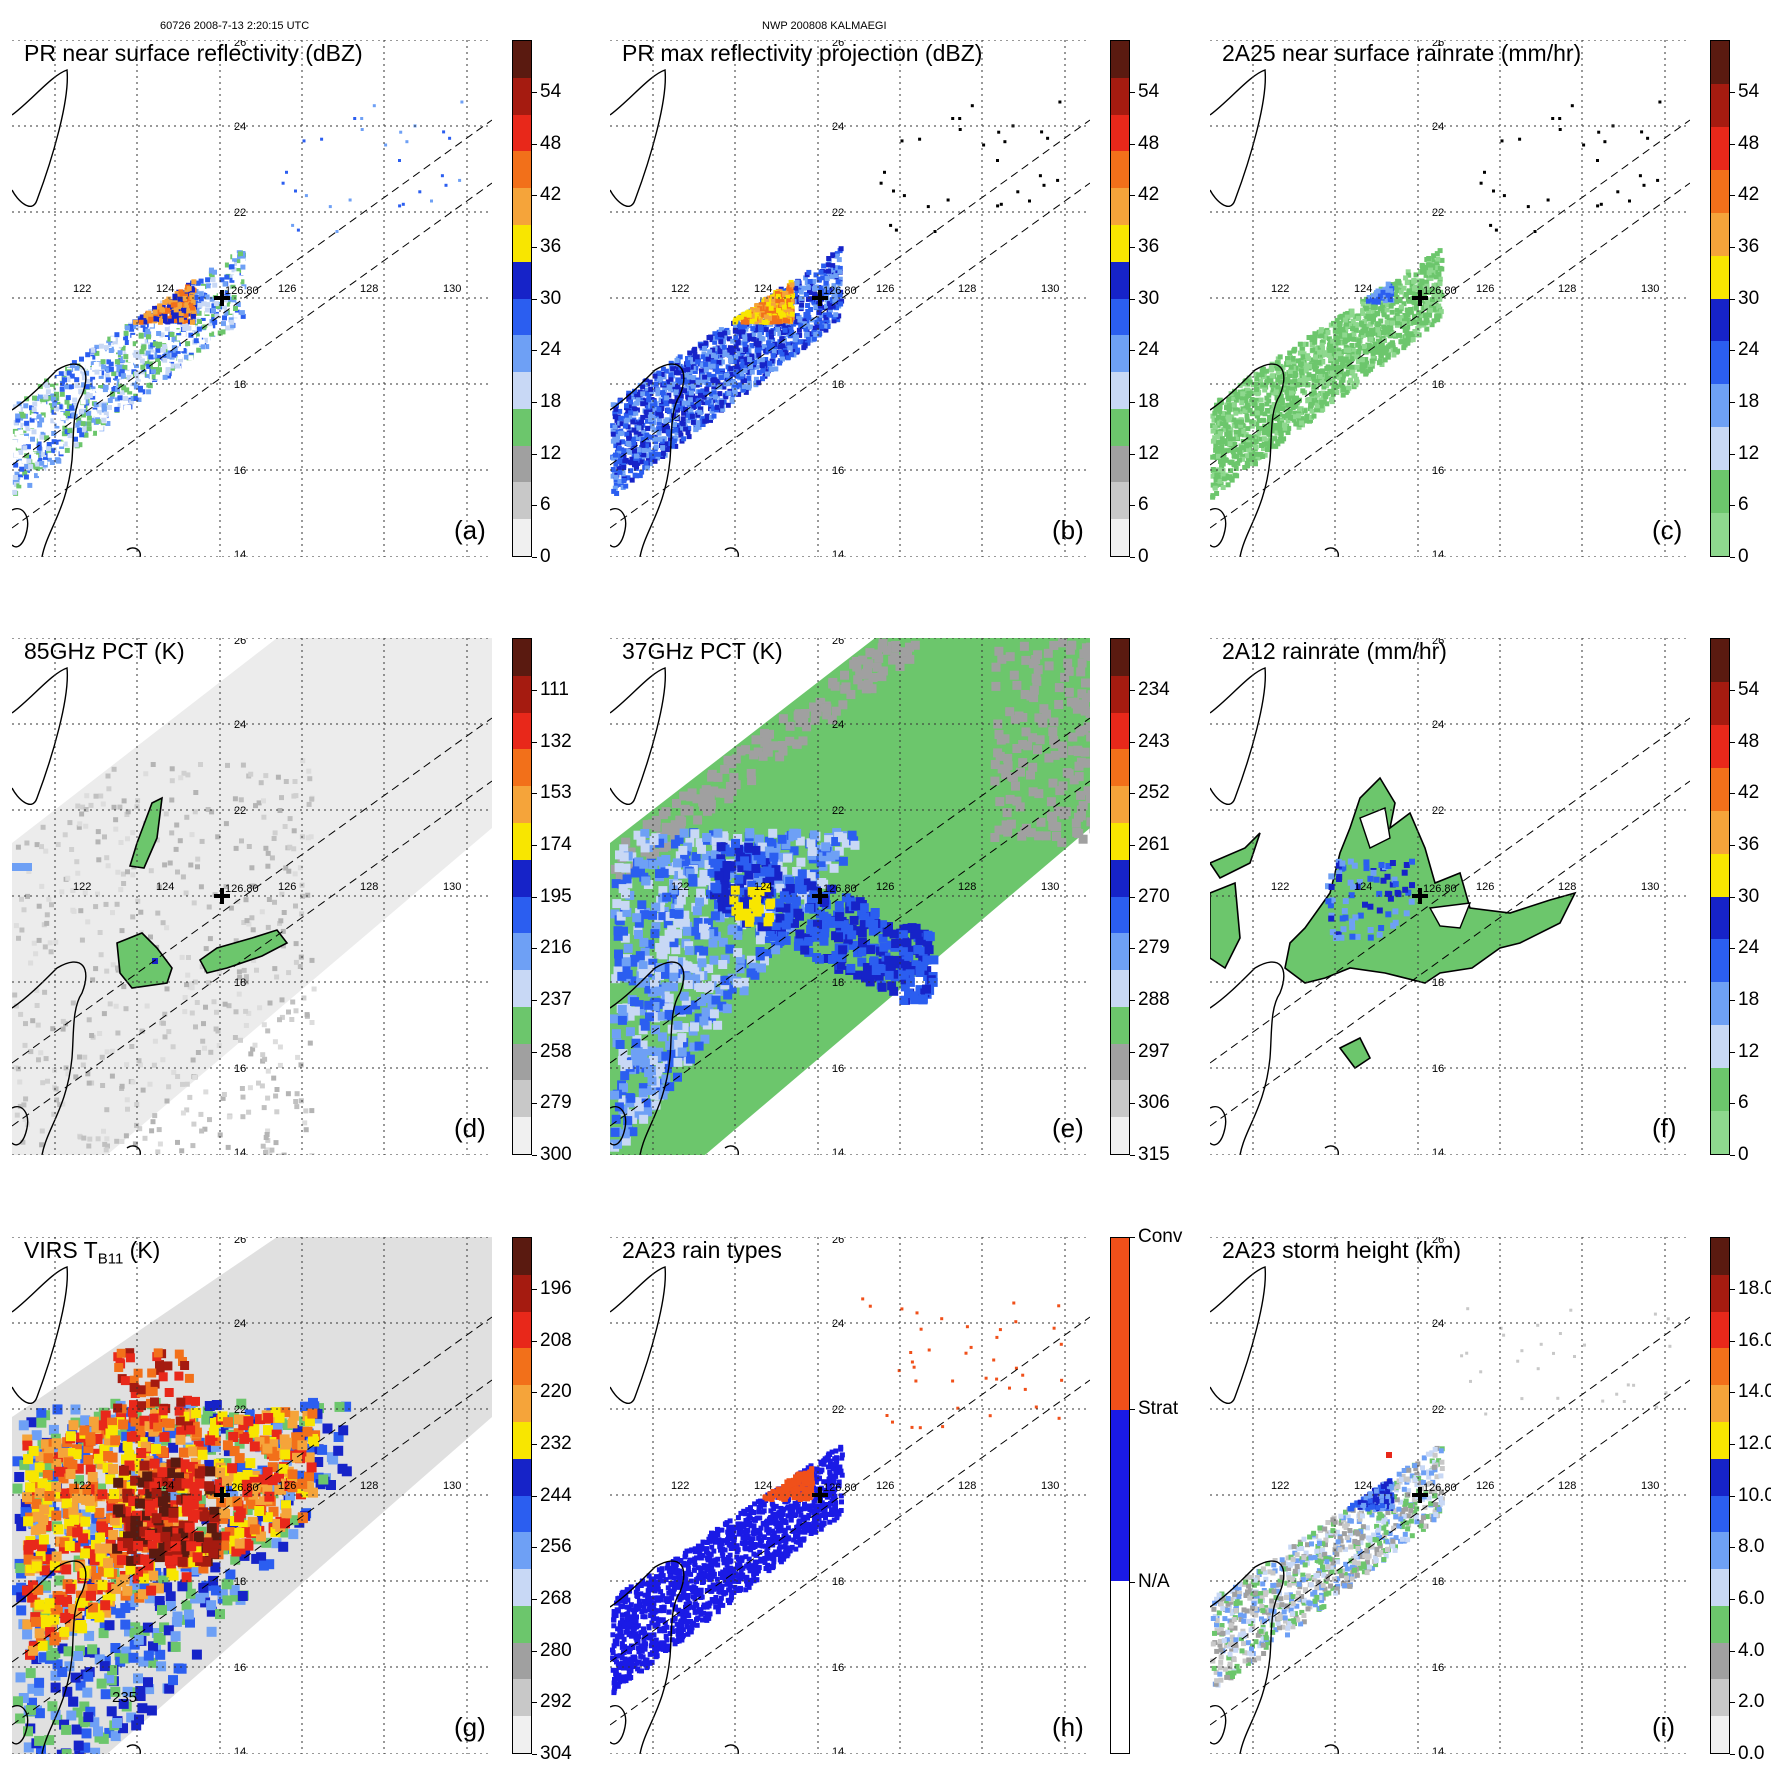 Image resolution: width=1771 pixels, height=1771 pixels. I want to click on colorbar-tick: 48, so click(1149, 143).